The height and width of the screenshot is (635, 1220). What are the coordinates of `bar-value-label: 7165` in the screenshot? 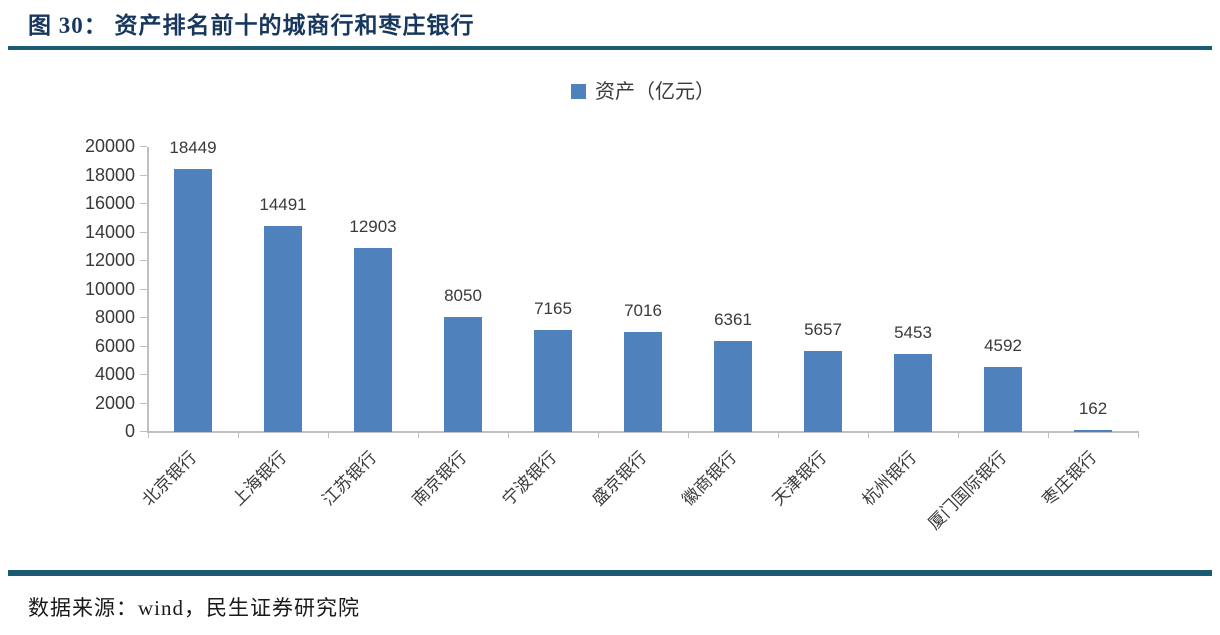 It's located at (553, 308).